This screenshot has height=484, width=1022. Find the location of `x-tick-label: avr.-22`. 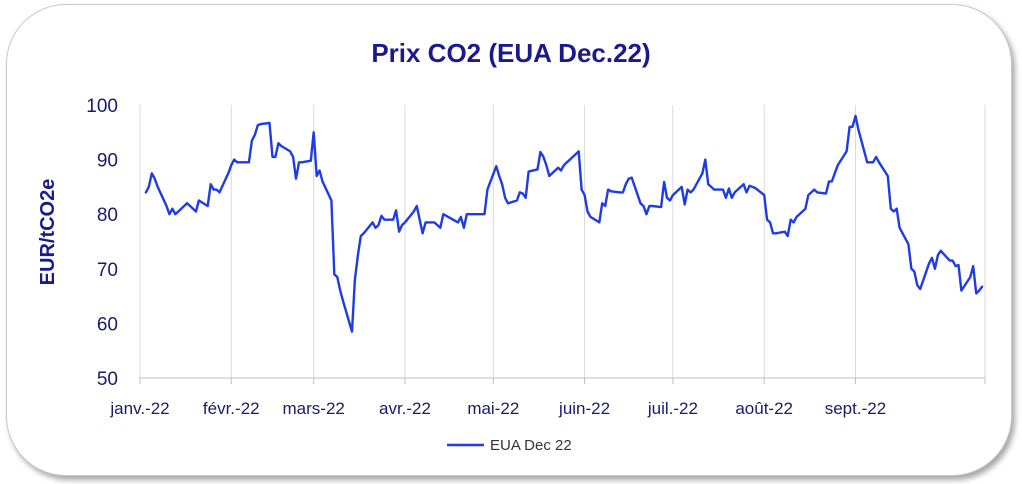

x-tick-label: avr.-22 is located at coordinates (405, 408).